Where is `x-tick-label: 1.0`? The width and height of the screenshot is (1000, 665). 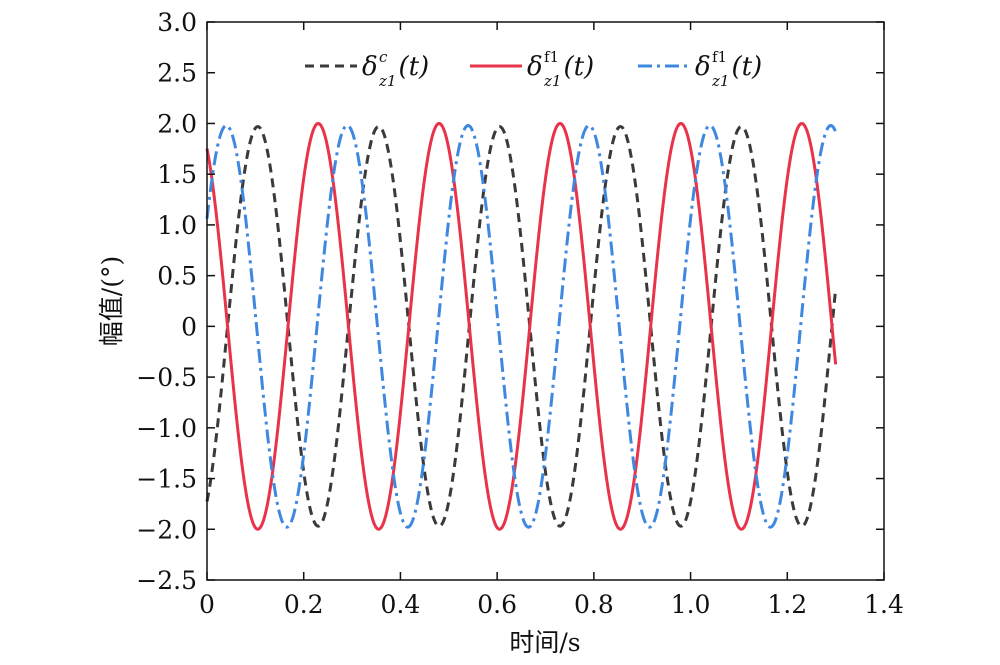
x-tick-label: 1.0 is located at coordinates (691, 604).